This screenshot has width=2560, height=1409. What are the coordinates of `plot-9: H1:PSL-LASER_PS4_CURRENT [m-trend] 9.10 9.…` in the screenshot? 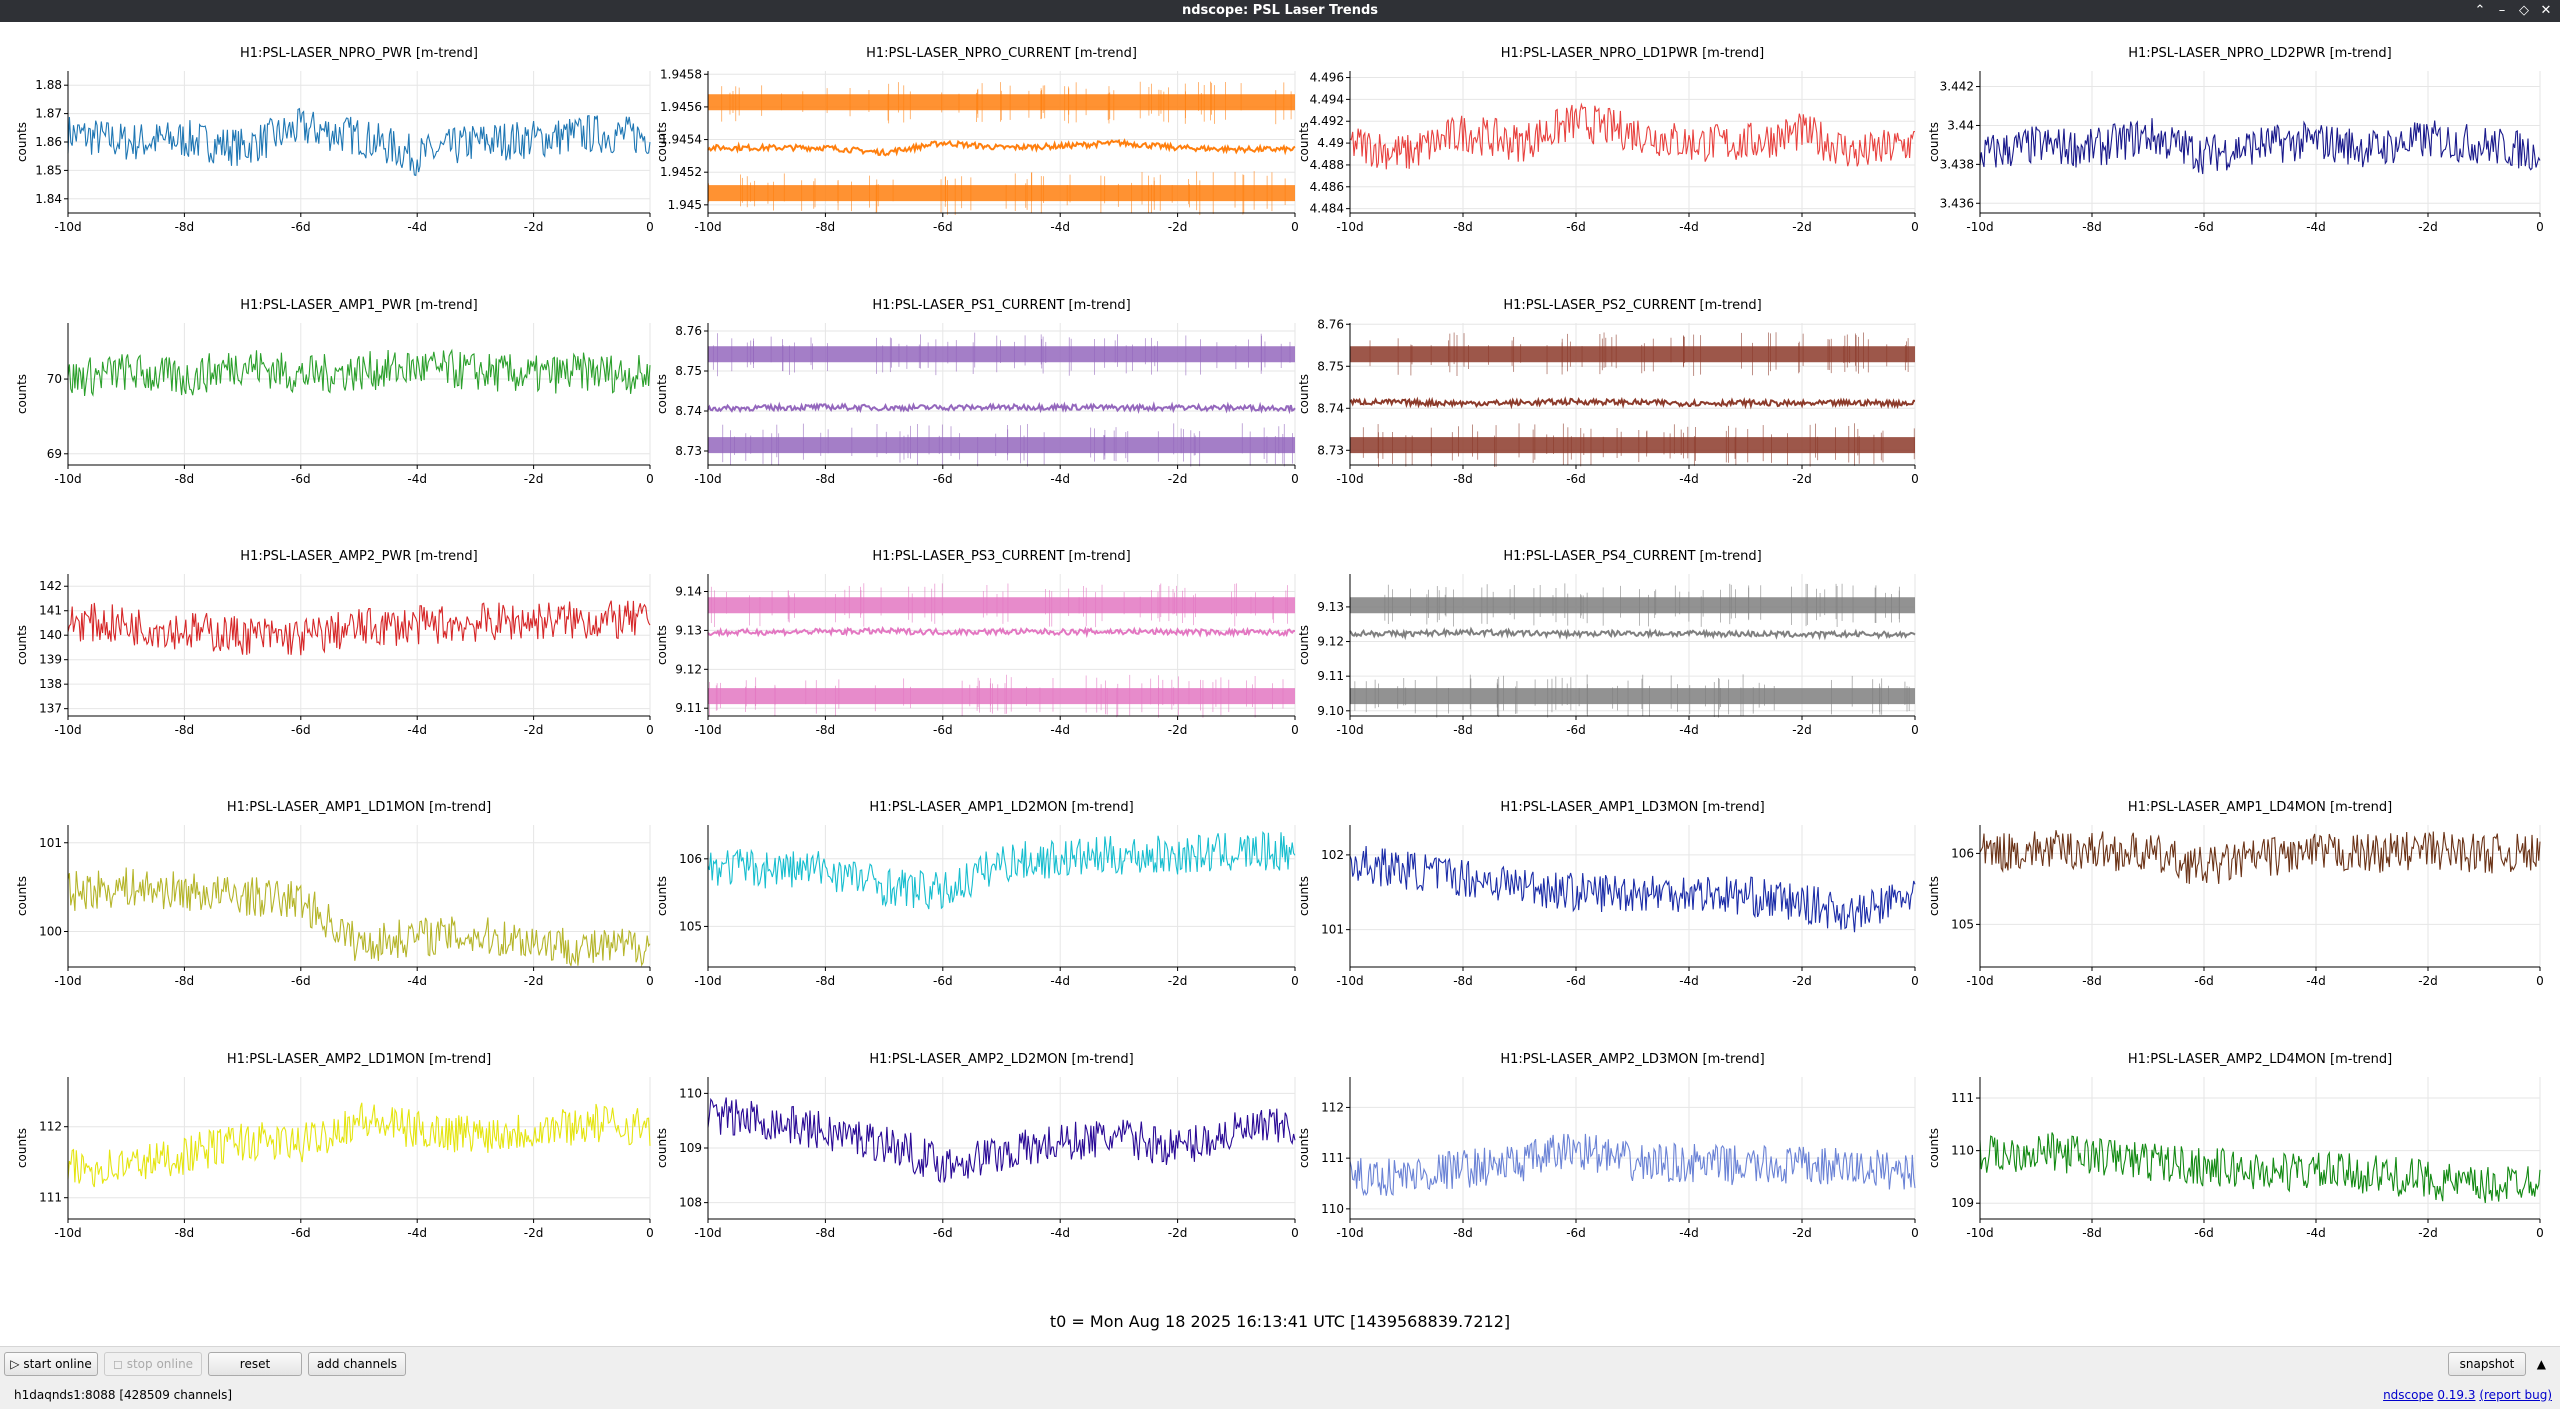 It's located at (1608, 643).